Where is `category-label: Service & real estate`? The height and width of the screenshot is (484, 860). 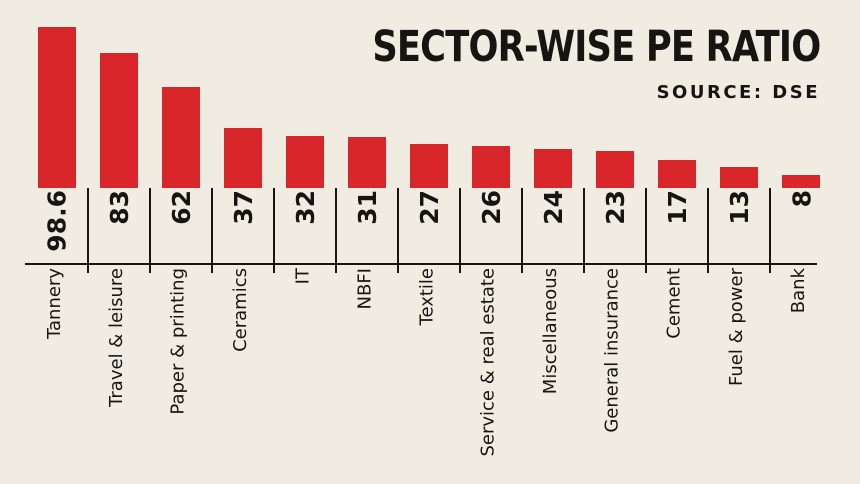
category-label: Service & real estate is located at coordinates (488, 362).